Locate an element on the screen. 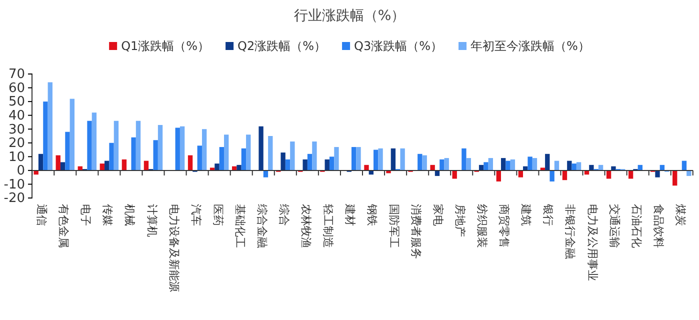  x-tick-label: 电子 is located at coordinates (85, 215).